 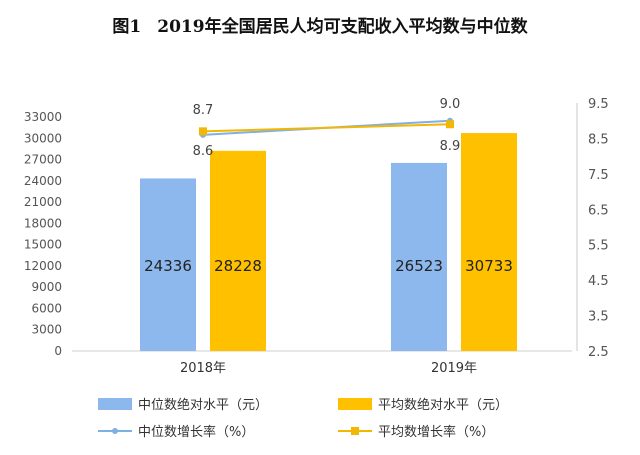 What do you see at coordinates (238, 266) in the screenshot?
I see `bar-value-label: 28228` at bounding box center [238, 266].